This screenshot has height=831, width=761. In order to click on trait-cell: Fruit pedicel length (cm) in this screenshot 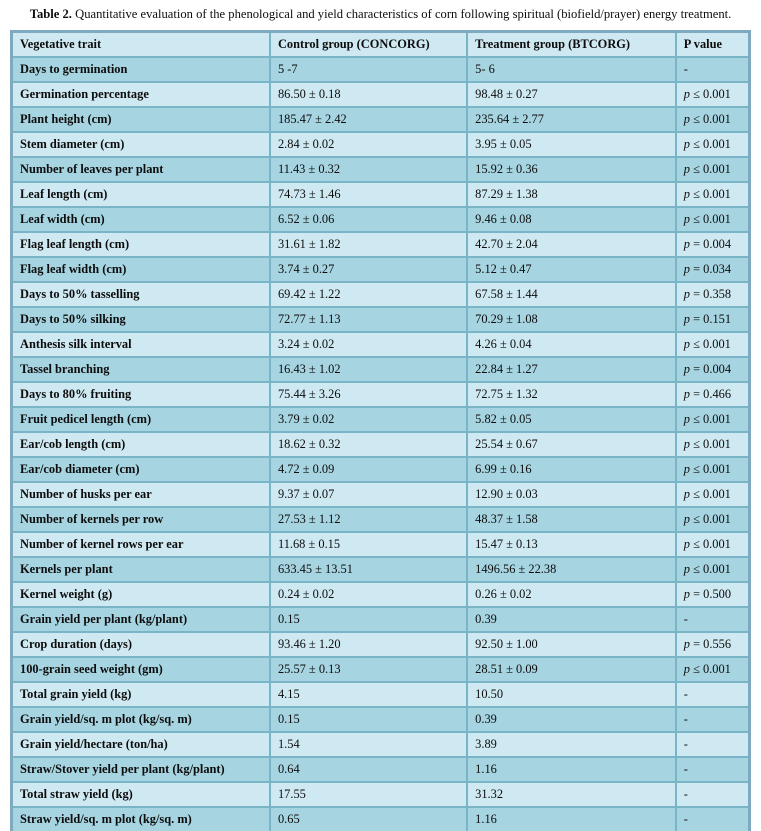, I will do `click(140, 419)`.